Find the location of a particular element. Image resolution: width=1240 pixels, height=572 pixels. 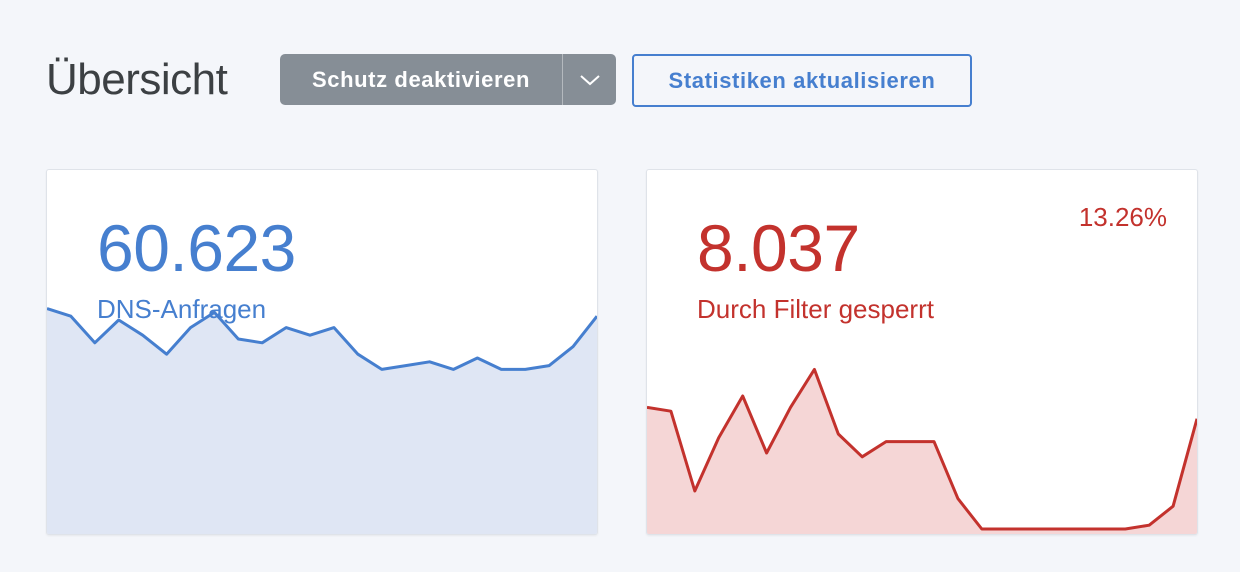

chevron-down-icon is located at coordinates (589, 79).